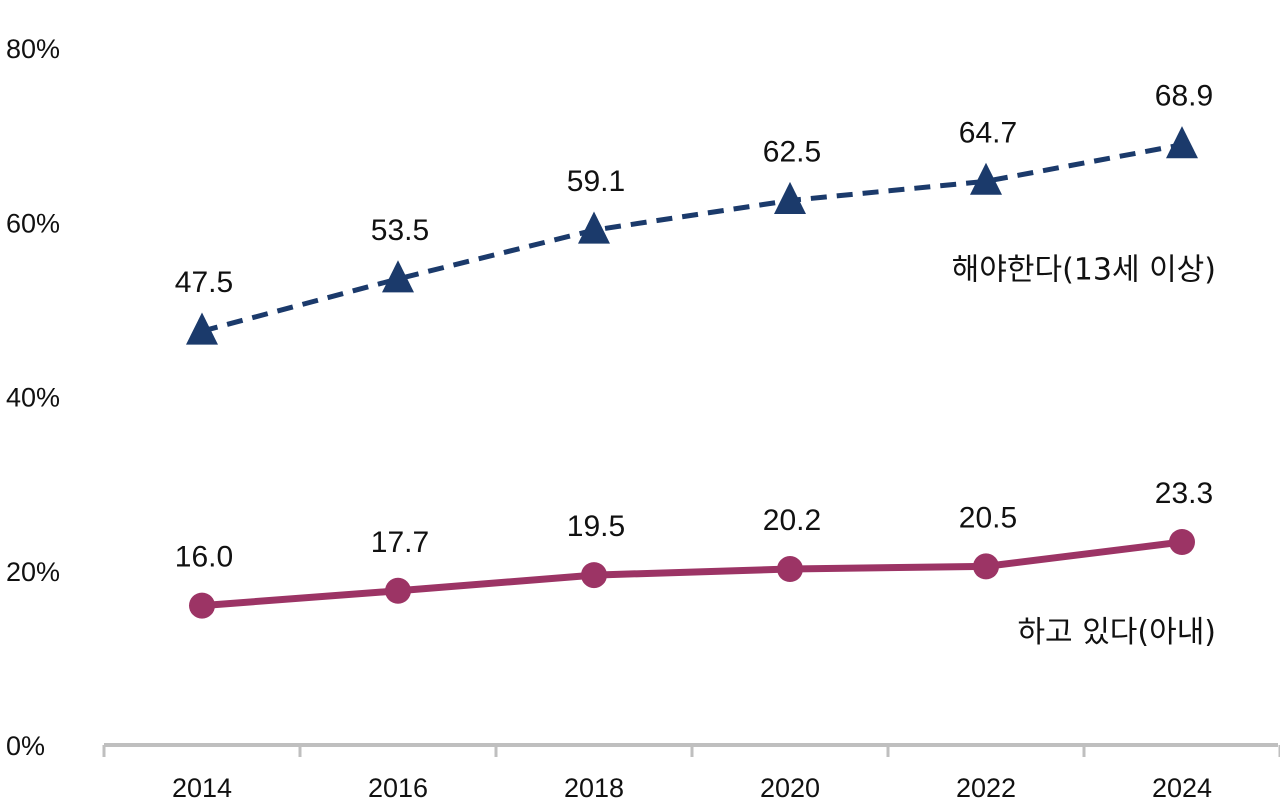 Image resolution: width=1280 pixels, height=810 pixels. Describe the element at coordinates (398, 788) in the screenshot. I see `x-tick-label: 2016` at that location.